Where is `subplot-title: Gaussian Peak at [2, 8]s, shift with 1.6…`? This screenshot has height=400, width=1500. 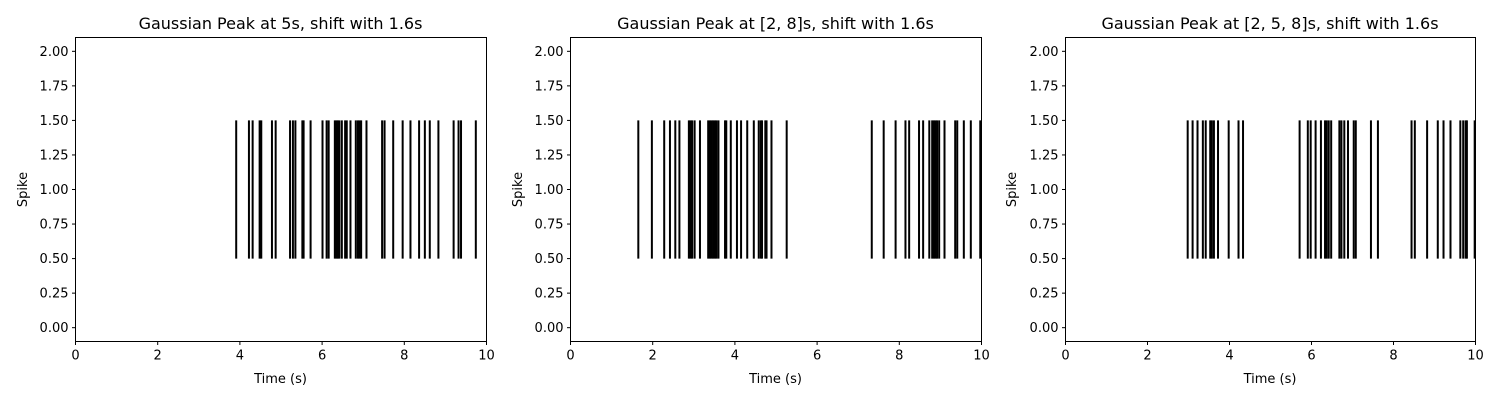 subplot-title: Gaussian Peak at [2, 8]s, shift with 1.6… is located at coordinates (775, 23).